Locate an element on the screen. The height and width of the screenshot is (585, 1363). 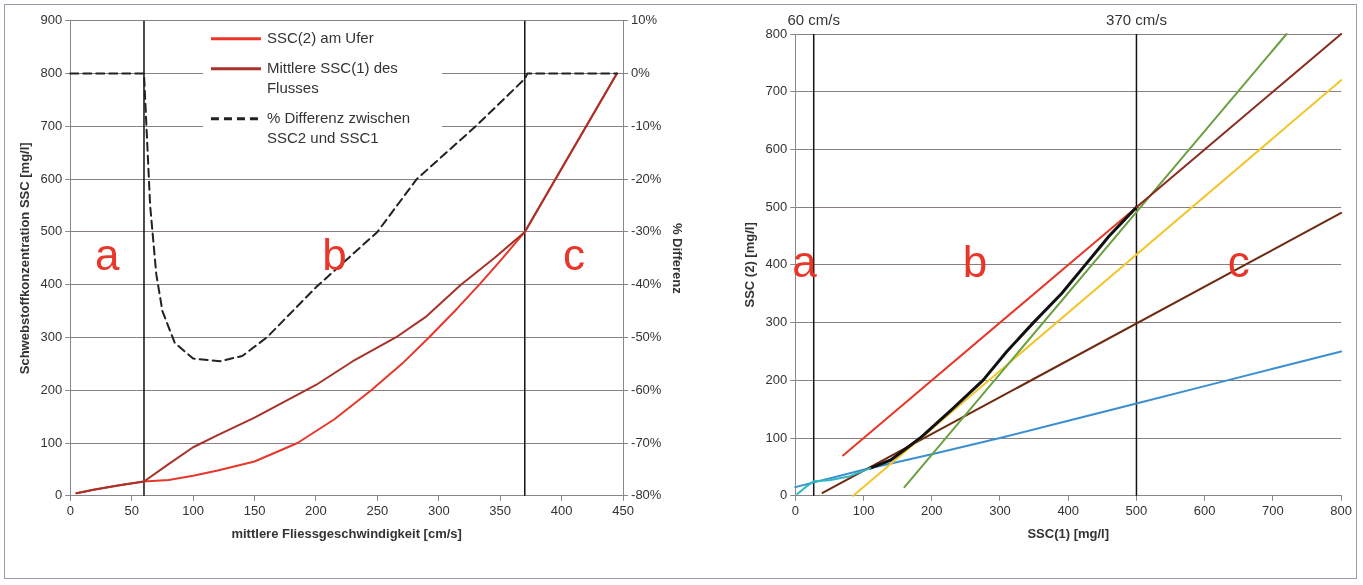
x-tick-label: 450 is located at coordinates (623, 511).